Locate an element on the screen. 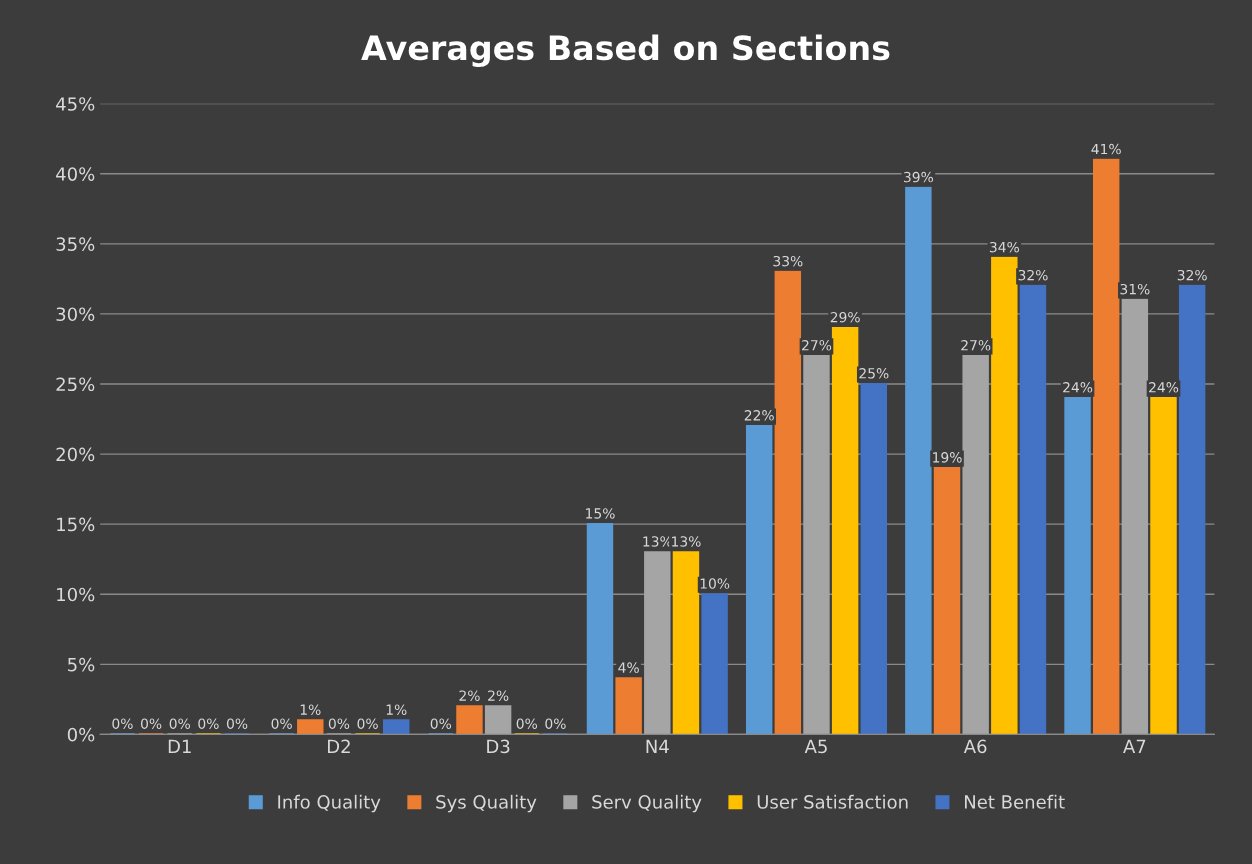 The image size is (1252, 864). data-label: 41% is located at coordinates (1106, 149).